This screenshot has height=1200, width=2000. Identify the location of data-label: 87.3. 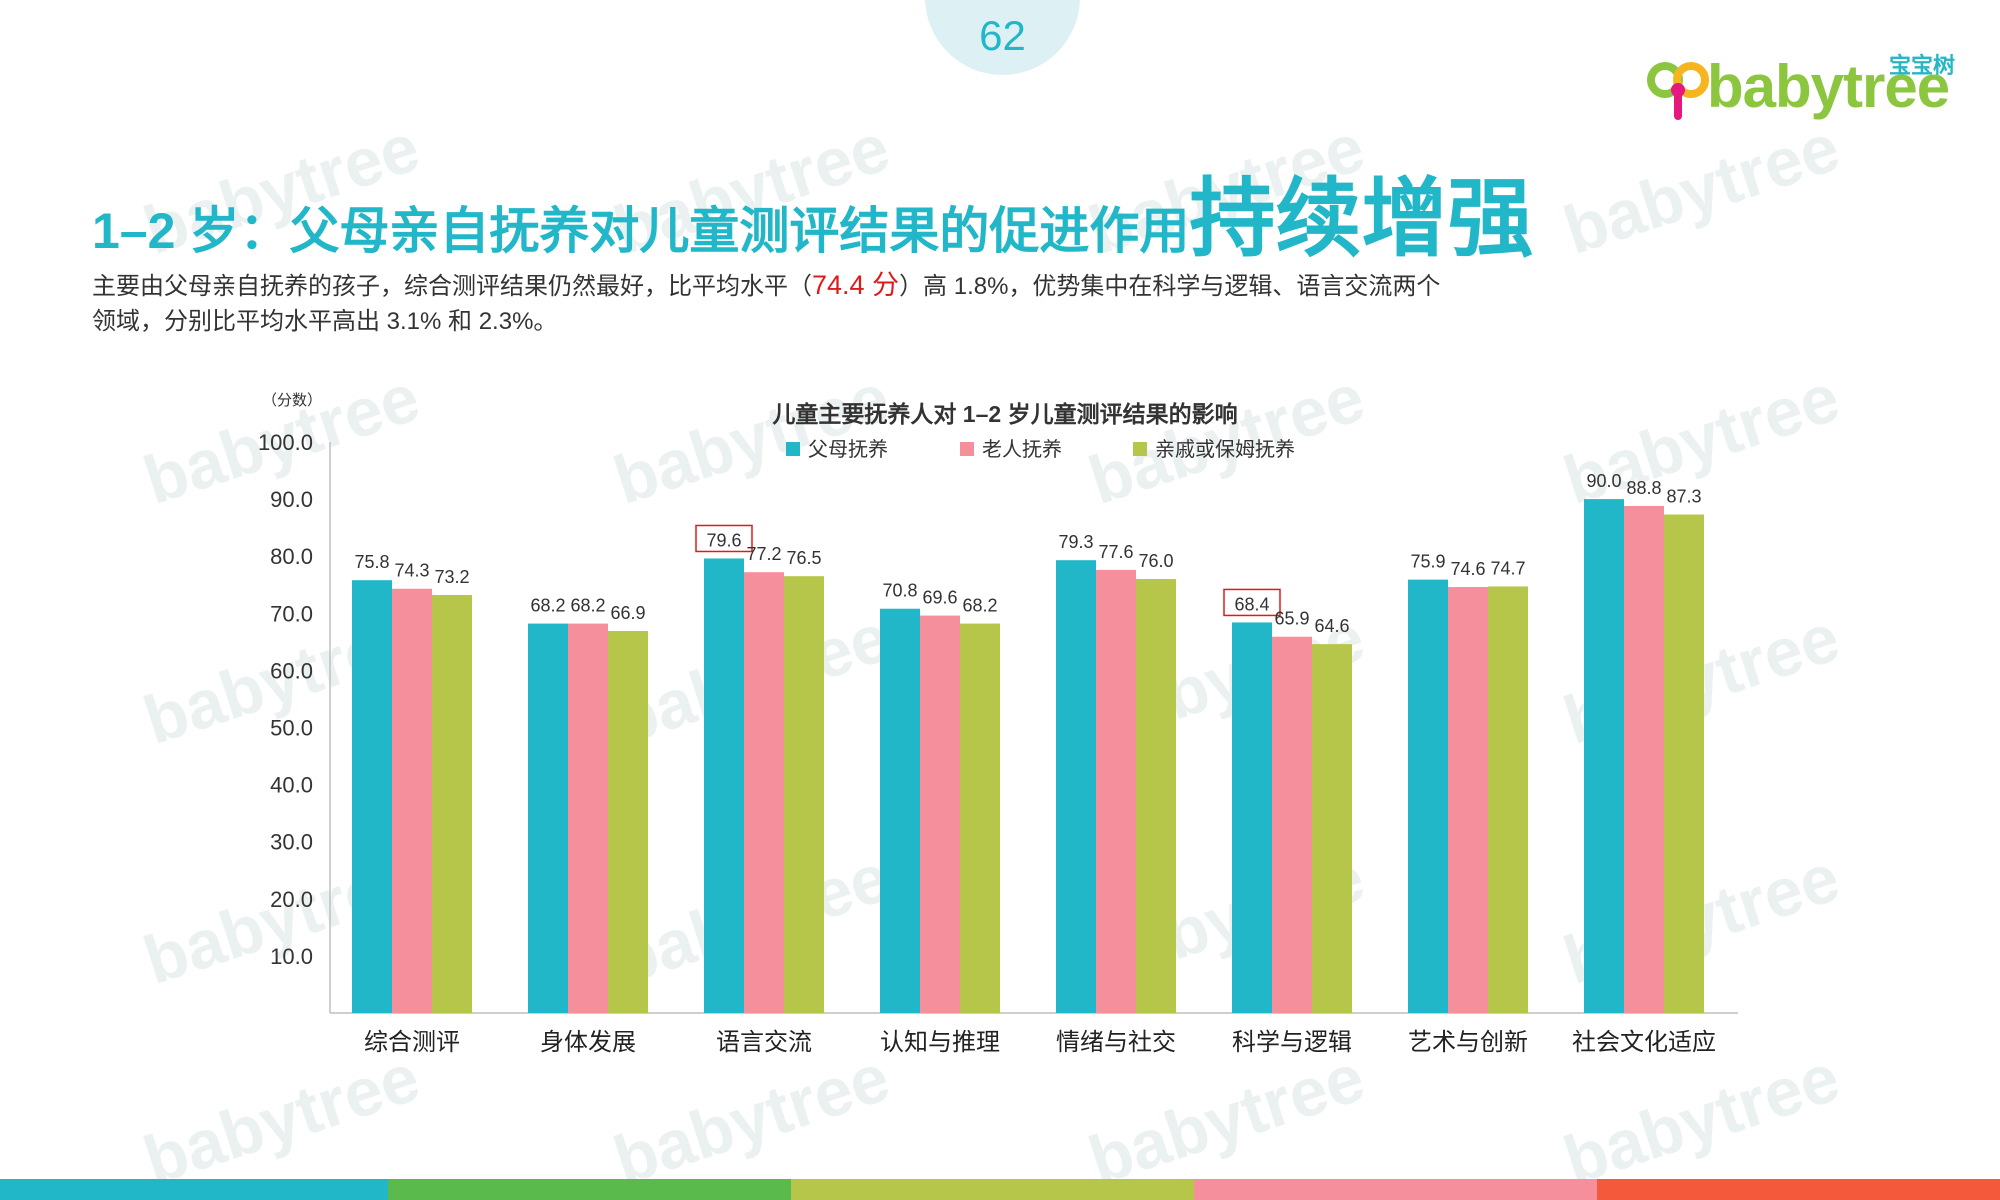
(1683, 497).